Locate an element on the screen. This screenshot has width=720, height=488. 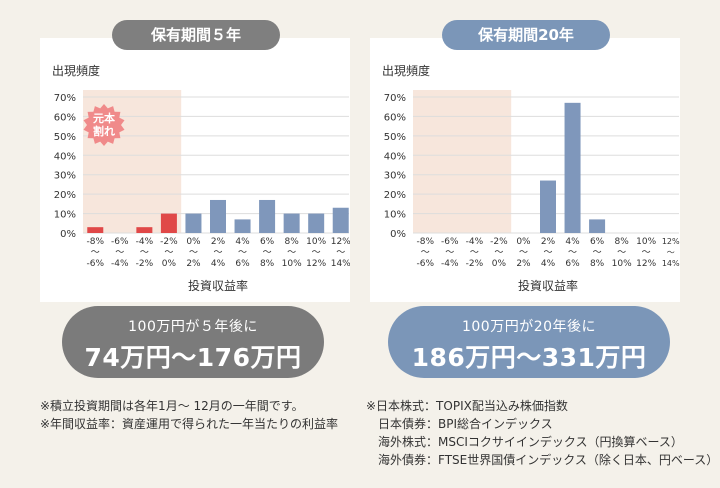
loss-zone is located at coordinates (462, 161).